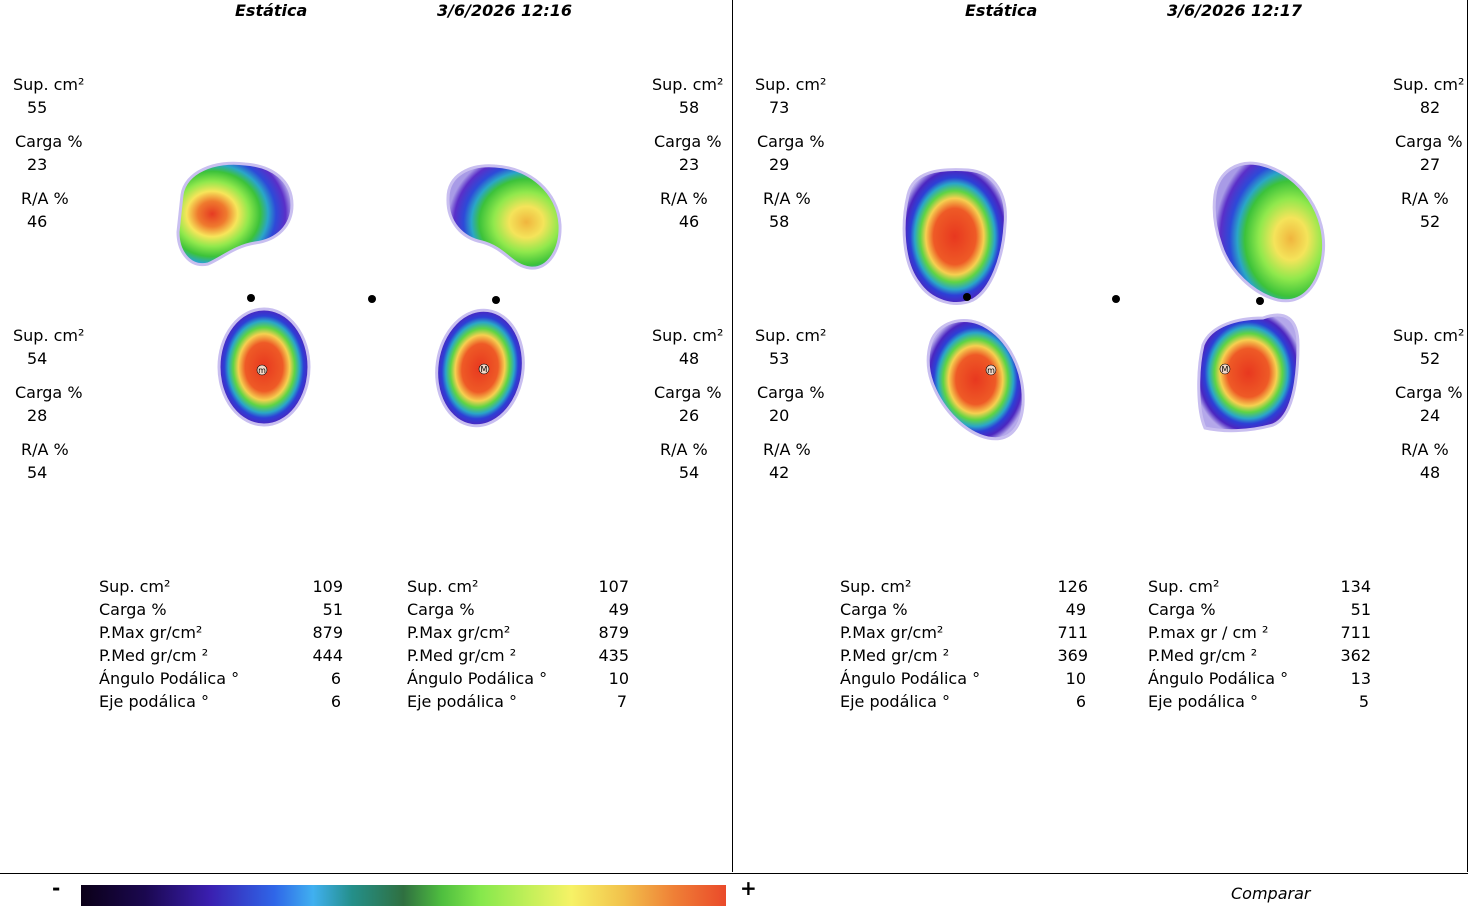  Describe the element at coordinates (779, 164) in the screenshot. I see `load-value: 29` at that location.